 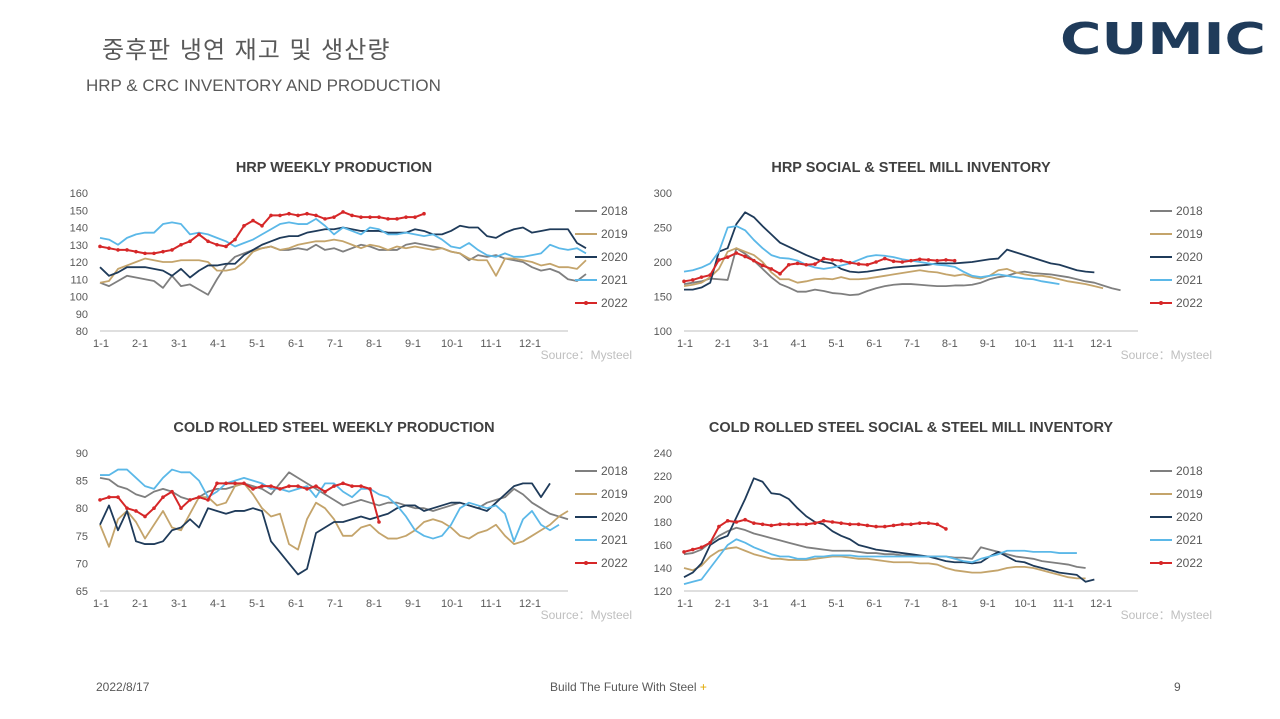 I want to click on title-korean: 중후판 냉연 재고 및 생산량, so click(x=246, y=50).